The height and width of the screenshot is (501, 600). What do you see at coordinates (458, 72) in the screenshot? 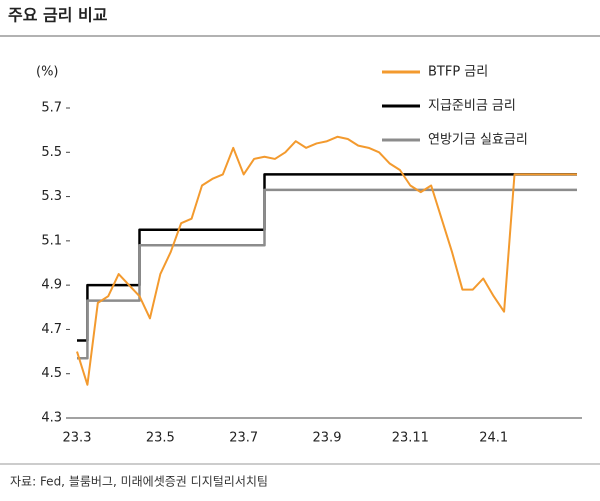
I see `legend-label: BTFP 금리` at bounding box center [458, 72].